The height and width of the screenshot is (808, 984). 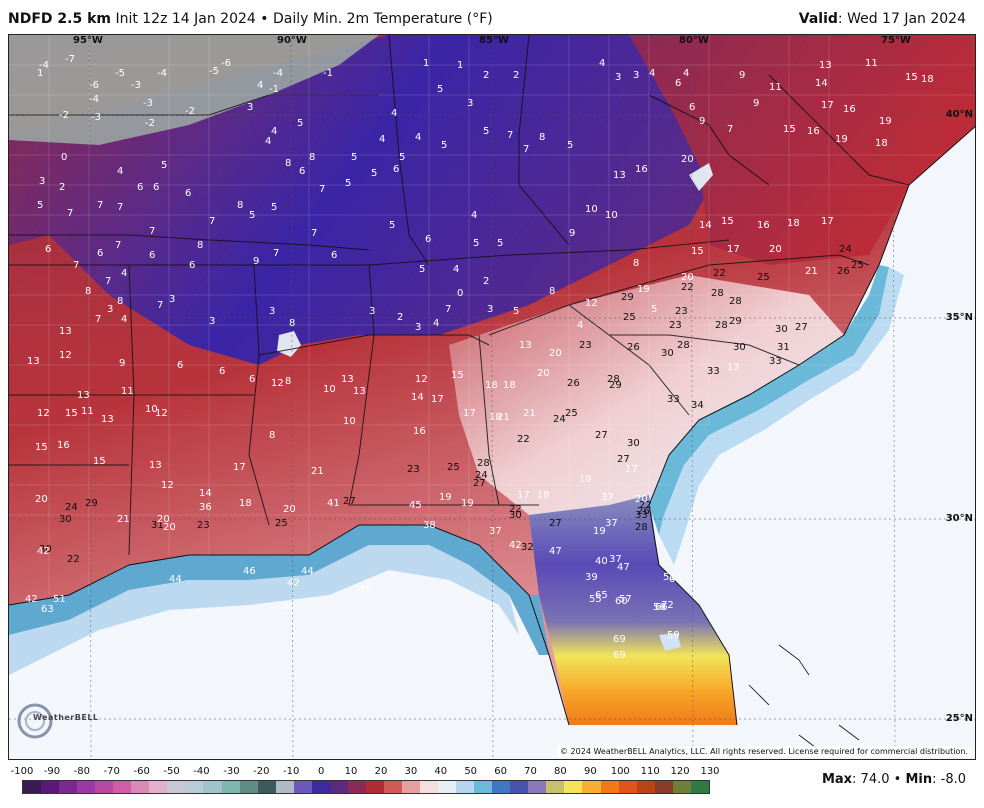 What do you see at coordinates (645, 505) in the screenshot?
I see `temperature-value-label: 22` at bounding box center [645, 505].